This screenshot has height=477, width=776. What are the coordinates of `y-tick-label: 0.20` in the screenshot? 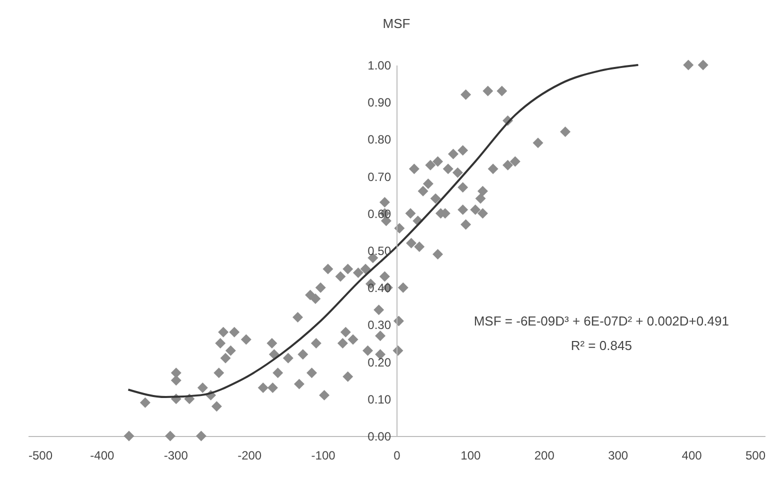 It's located at (380, 362).